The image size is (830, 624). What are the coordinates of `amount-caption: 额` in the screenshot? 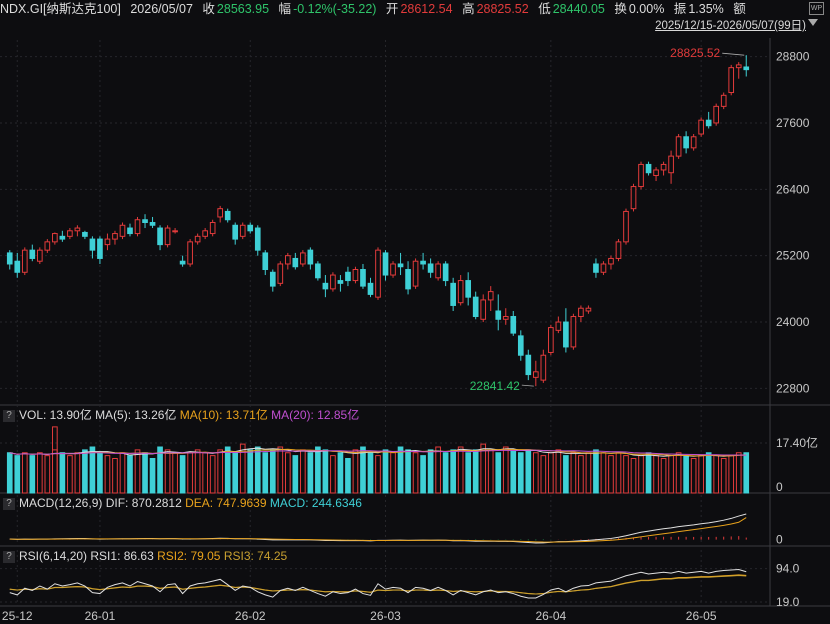 It's located at (739, 9).